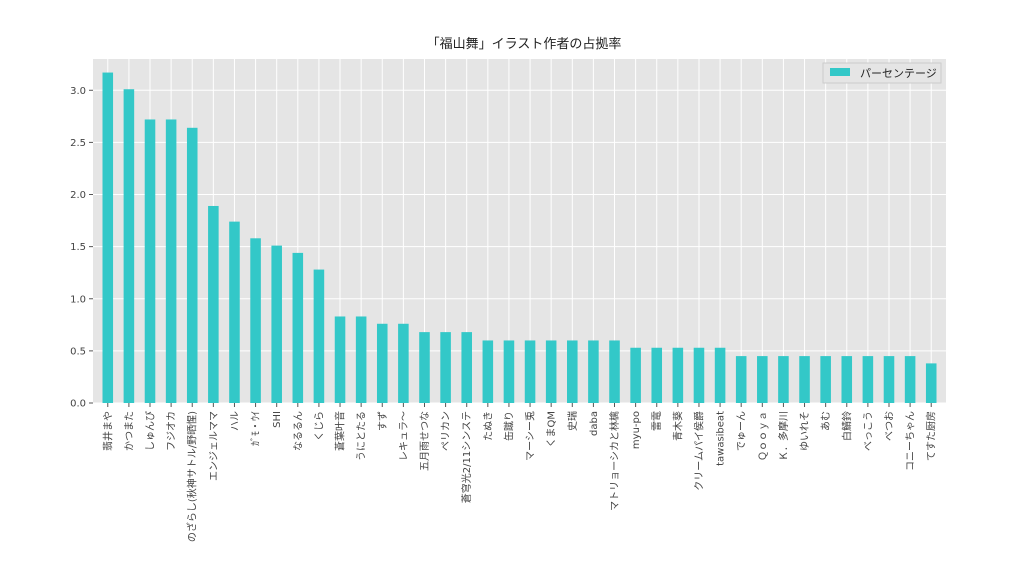  What do you see at coordinates (846, 426) in the screenshot?
I see `x-tick-label: 白鯖鈴` at bounding box center [846, 426].